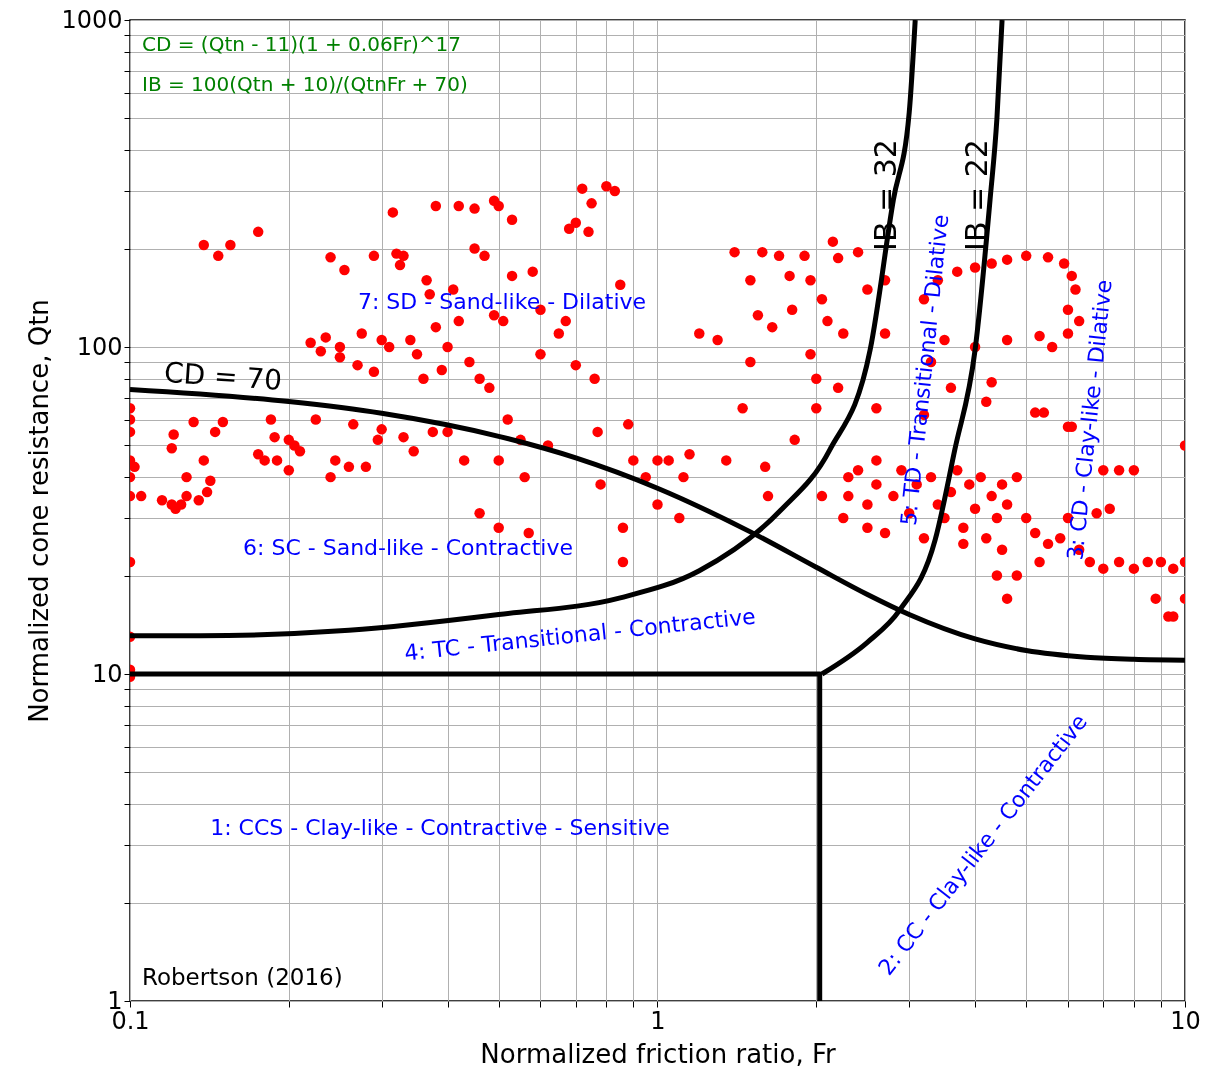  What do you see at coordinates (301, 44) in the screenshot?
I see `annotation: CD = (Qtn - 11)(1 + 0.06Fr)^17` at bounding box center [301, 44].